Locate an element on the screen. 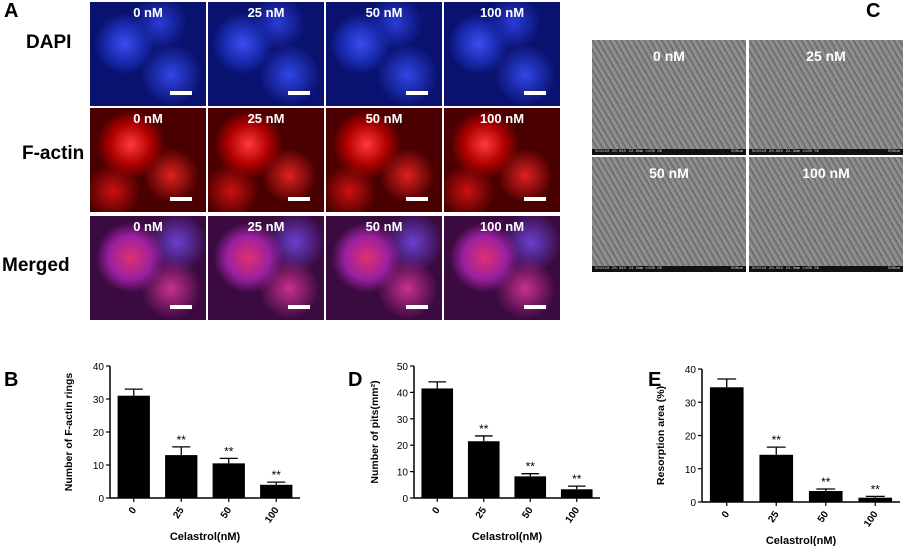 Image resolution: width=906 pixels, height=546 pixels. fluorescence-image-f-actin: 100 nM is located at coordinates (502, 160).